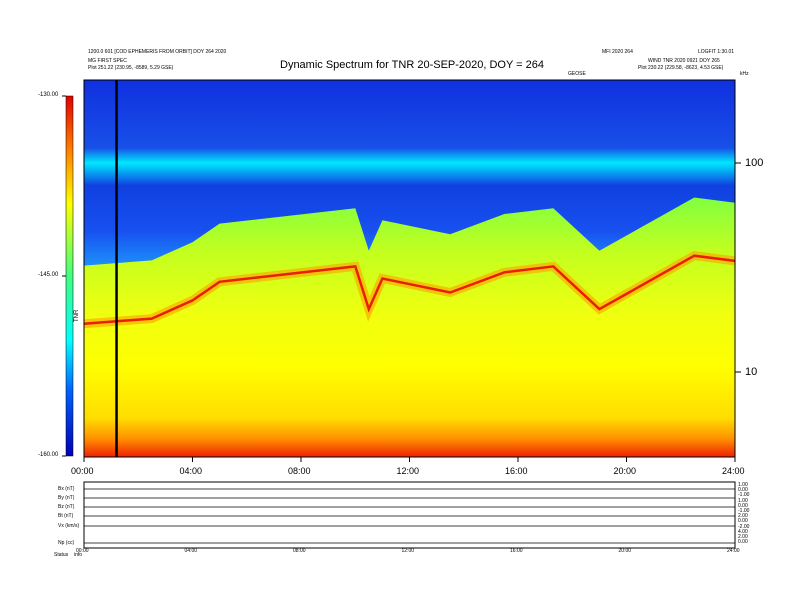 Image resolution: width=792 pixels, height=612 pixels. I want to click on colorbar-label-bottom: -160.00, so click(48, 455).